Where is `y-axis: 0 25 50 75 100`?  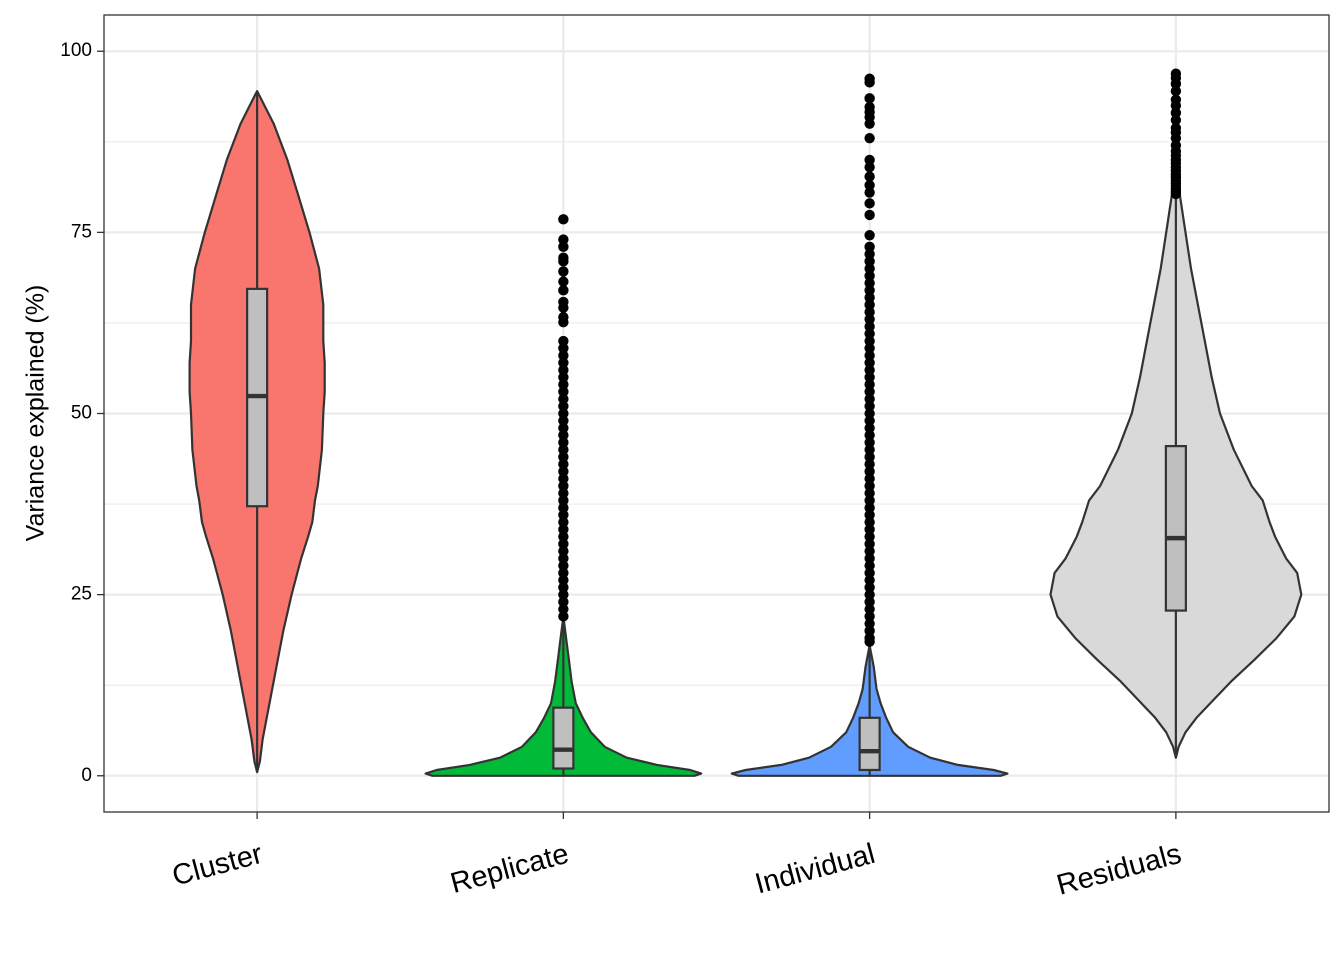 y-axis: 0 25 50 75 100 is located at coordinates (82, 413).